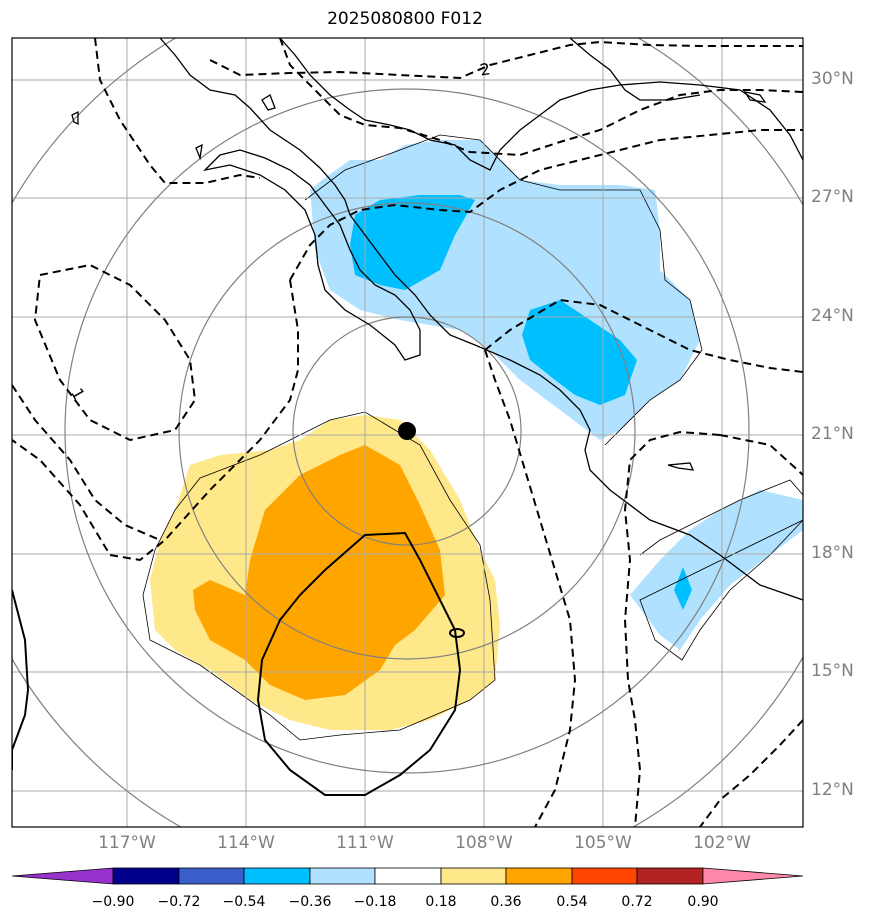 This screenshot has height=924, width=873. What do you see at coordinates (832, 671) in the screenshot?
I see `lat-label-15n: 15°N` at bounding box center [832, 671].